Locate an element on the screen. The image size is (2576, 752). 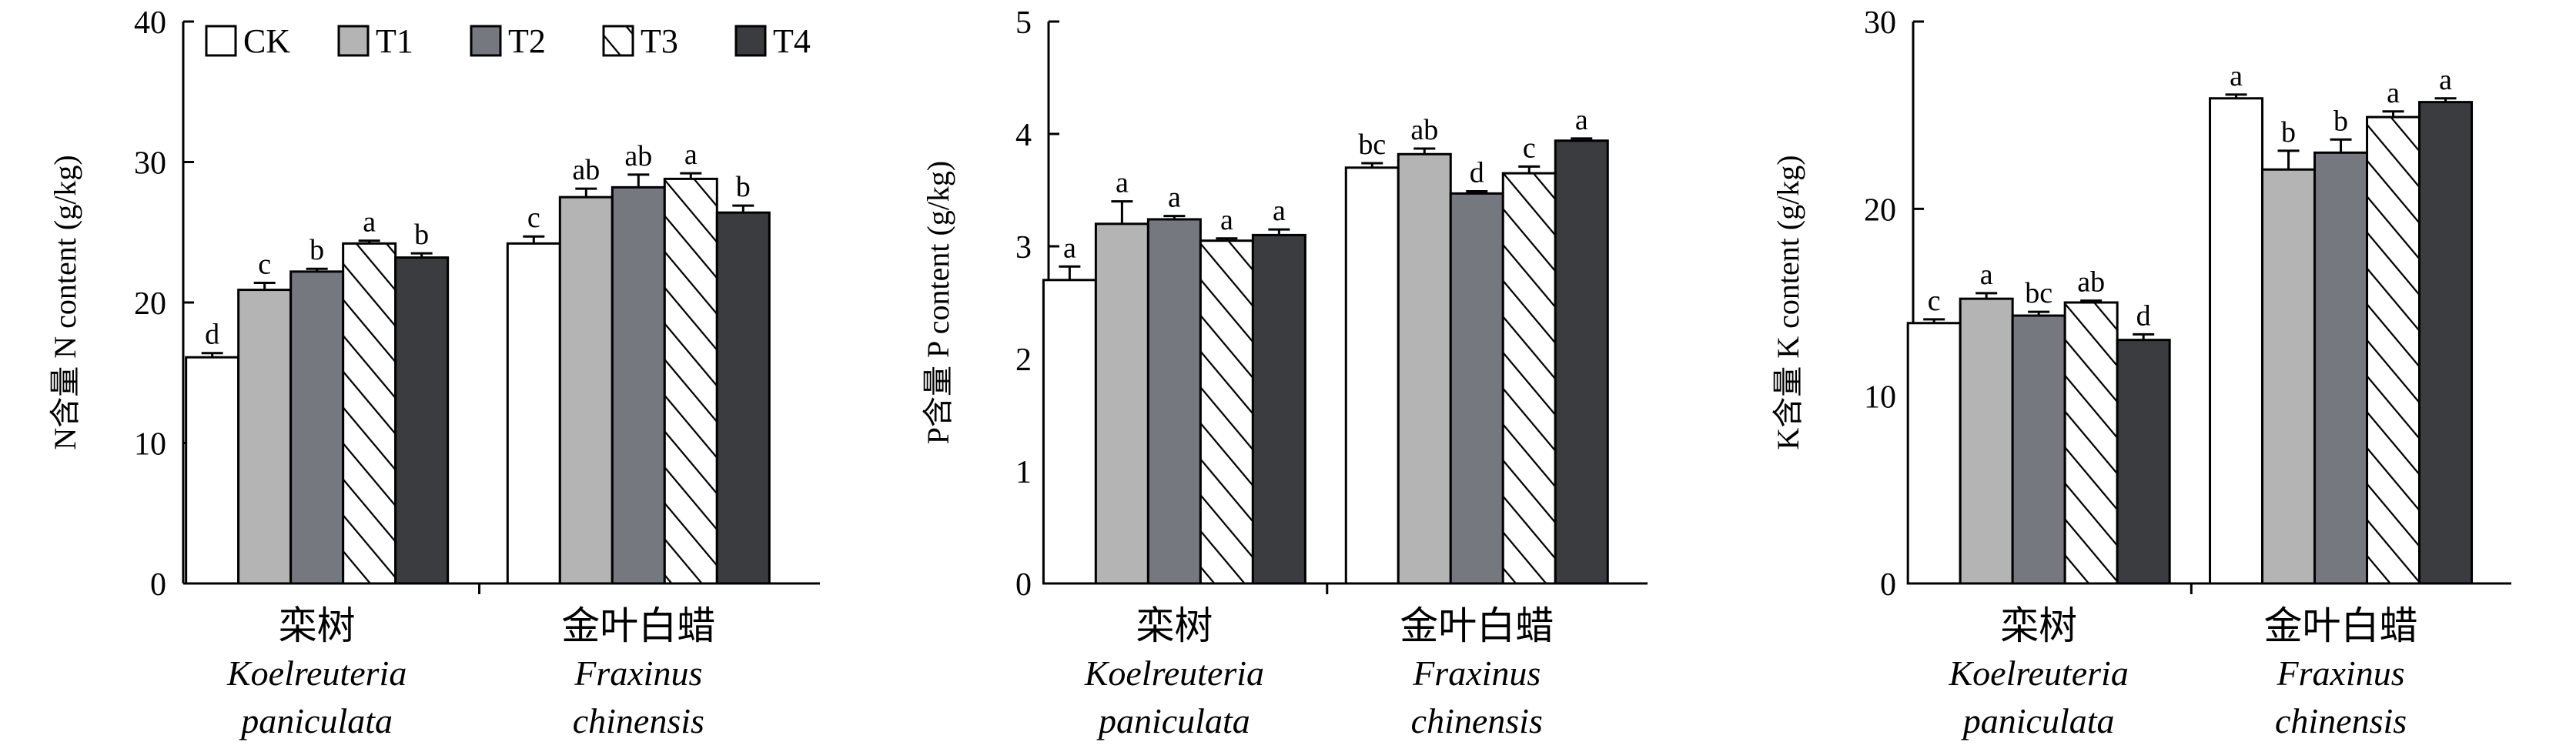
y-tick-label: 2 is located at coordinates (1023, 360).